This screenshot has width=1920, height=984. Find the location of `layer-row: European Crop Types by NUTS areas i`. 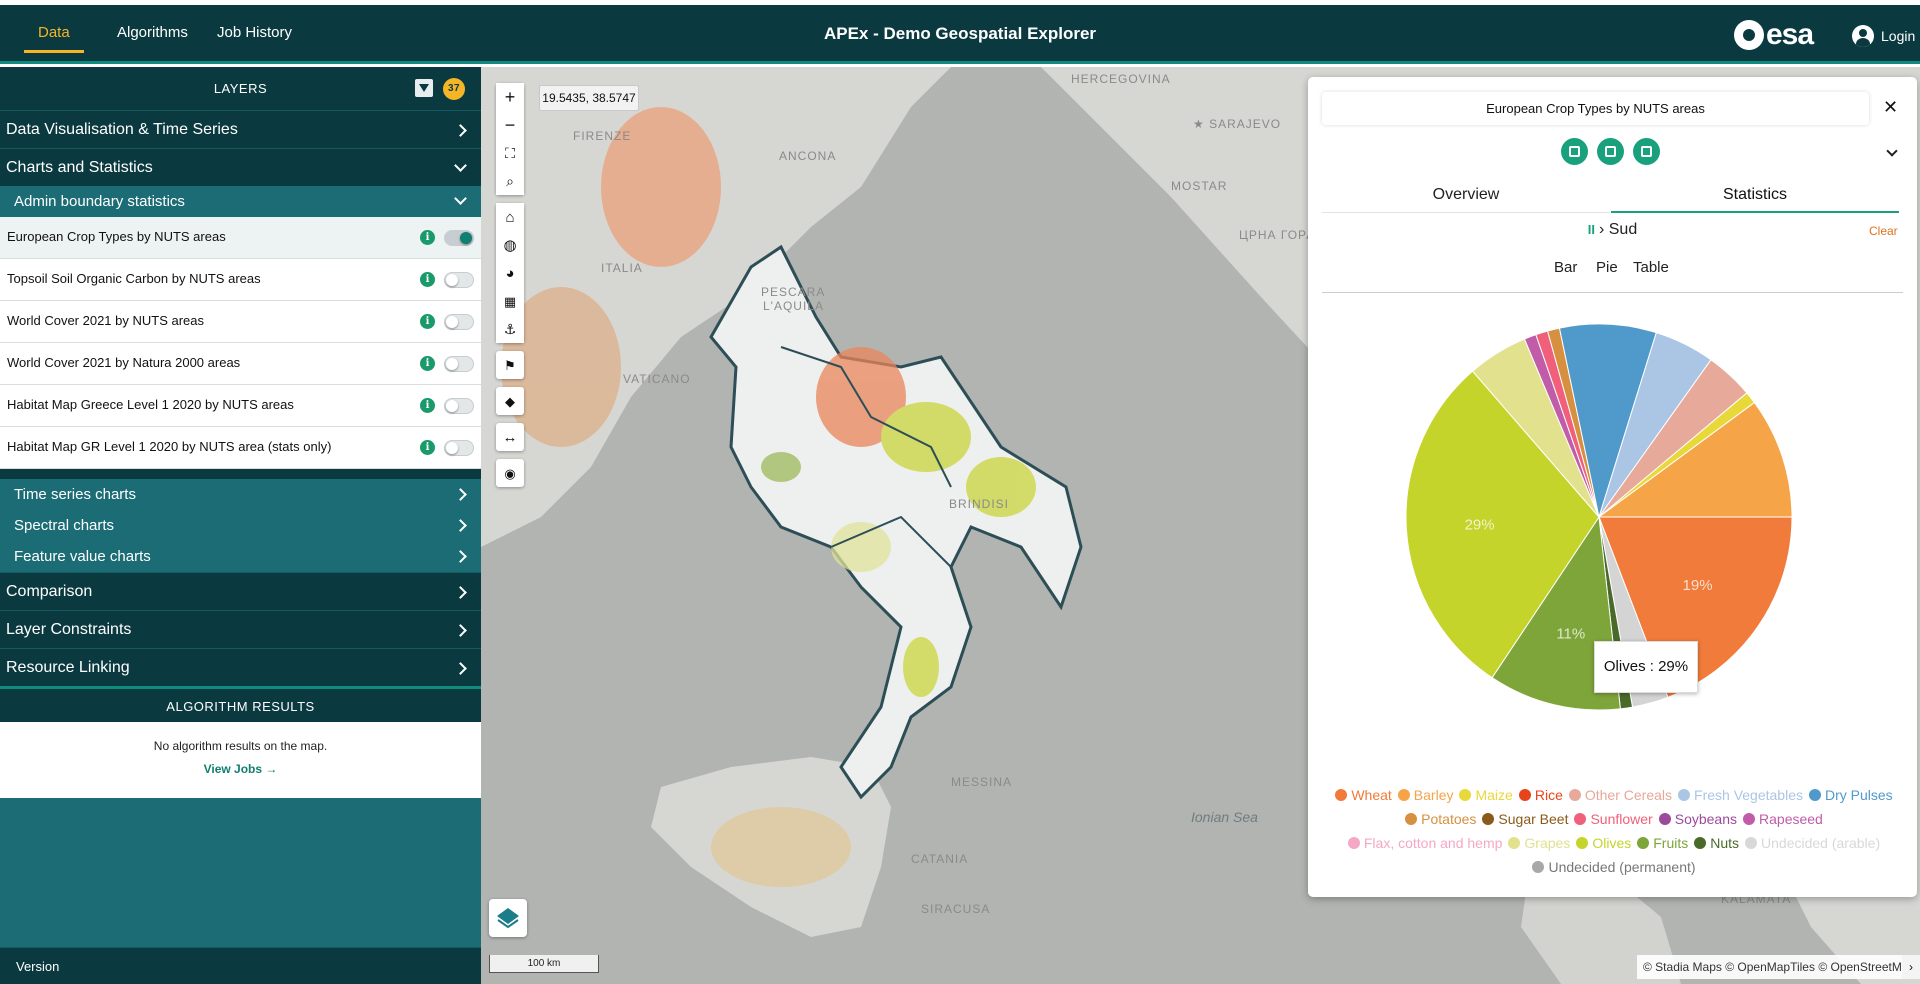

layer-row: European Crop Types by NUTS areas i is located at coordinates (240, 238).